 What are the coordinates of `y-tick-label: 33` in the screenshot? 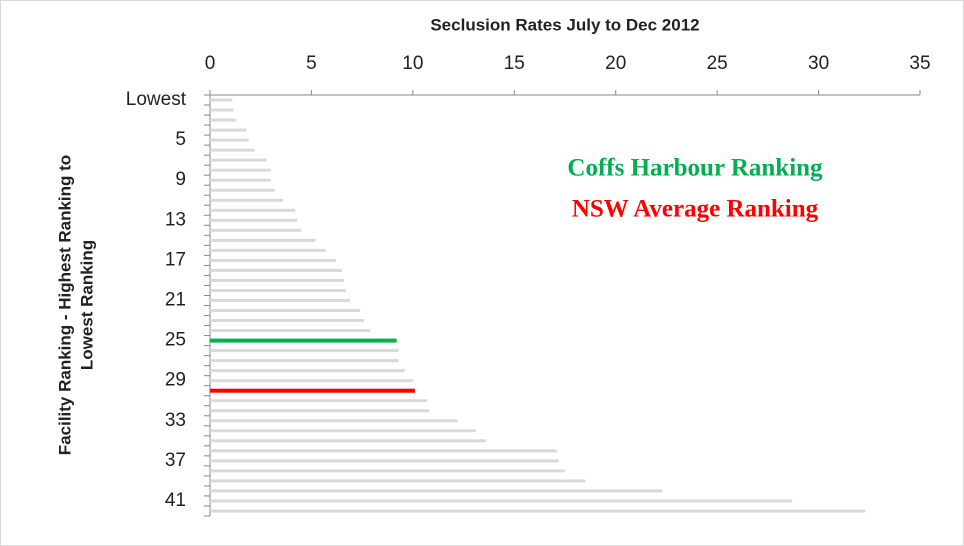 It's located at (175, 420).